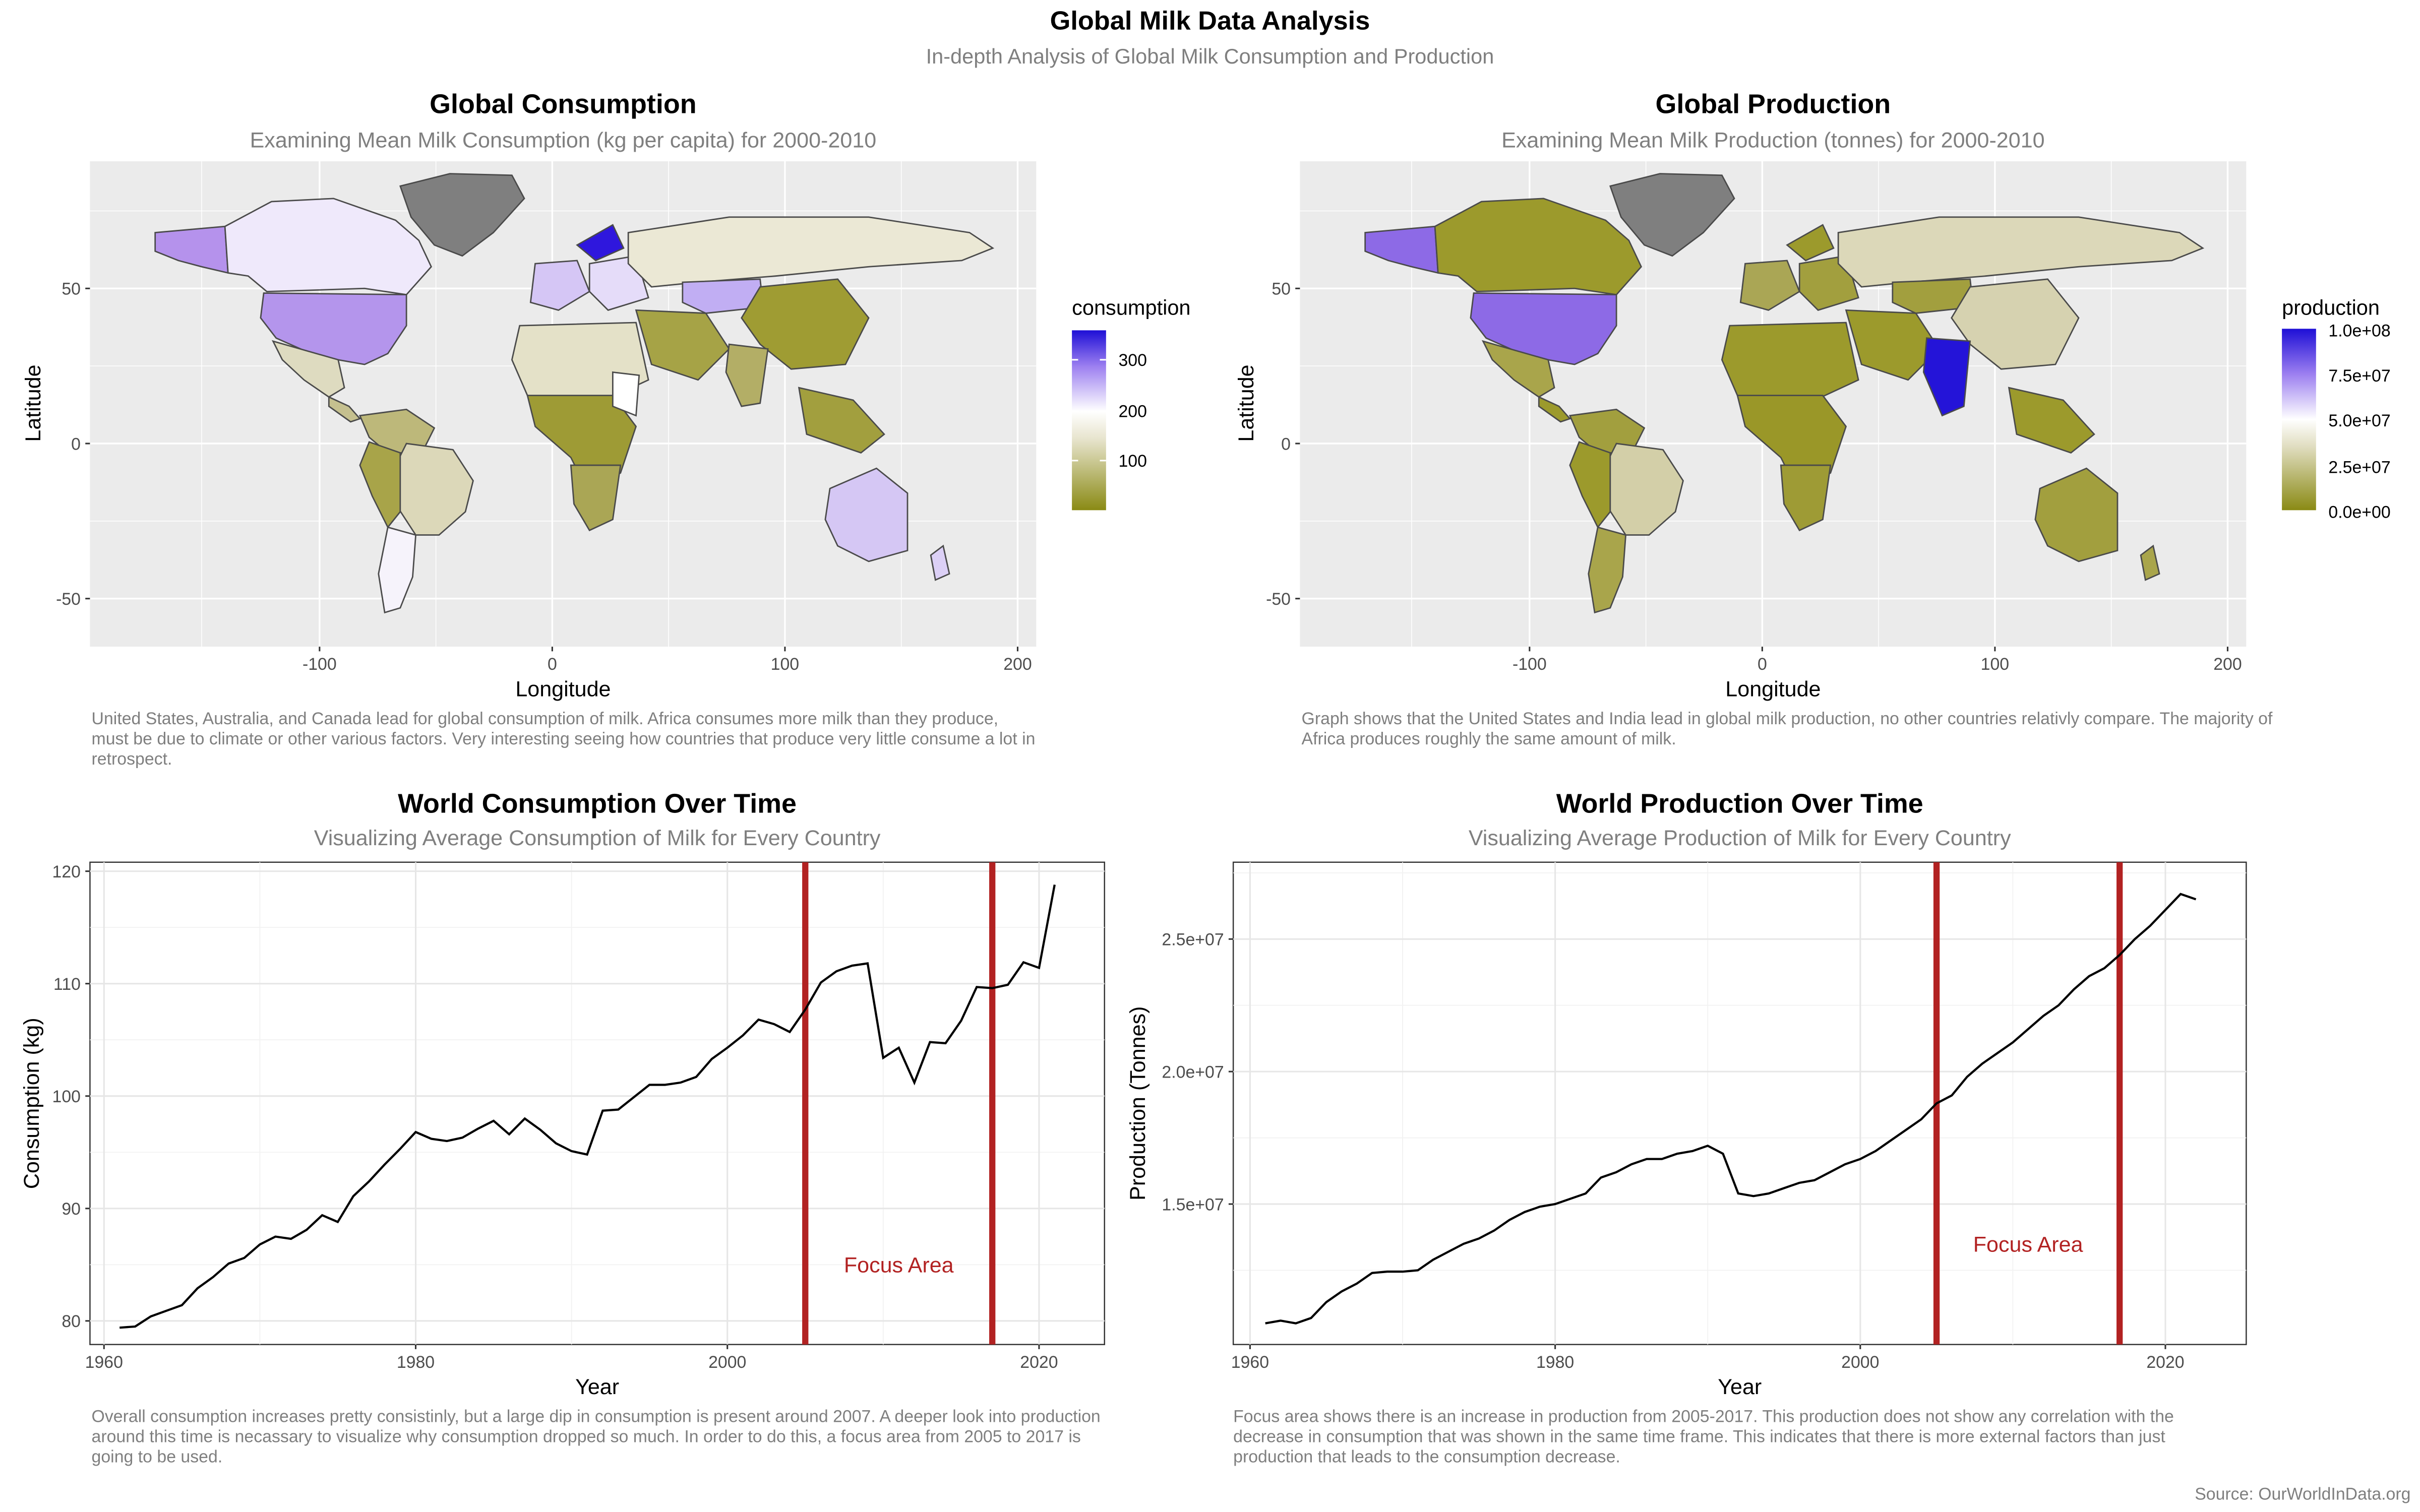 The width and height of the screenshot is (2420, 1512). Describe the element at coordinates (1132, 462) in the screenshot. I see `legend-label: 100` at that location.